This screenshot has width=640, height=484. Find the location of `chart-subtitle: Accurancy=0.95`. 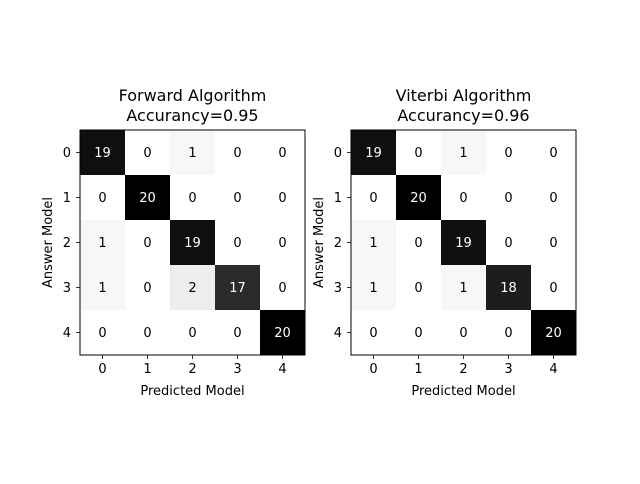

chart-subtitle: Accurancy=0.95 is located at coordinates (192, 115).